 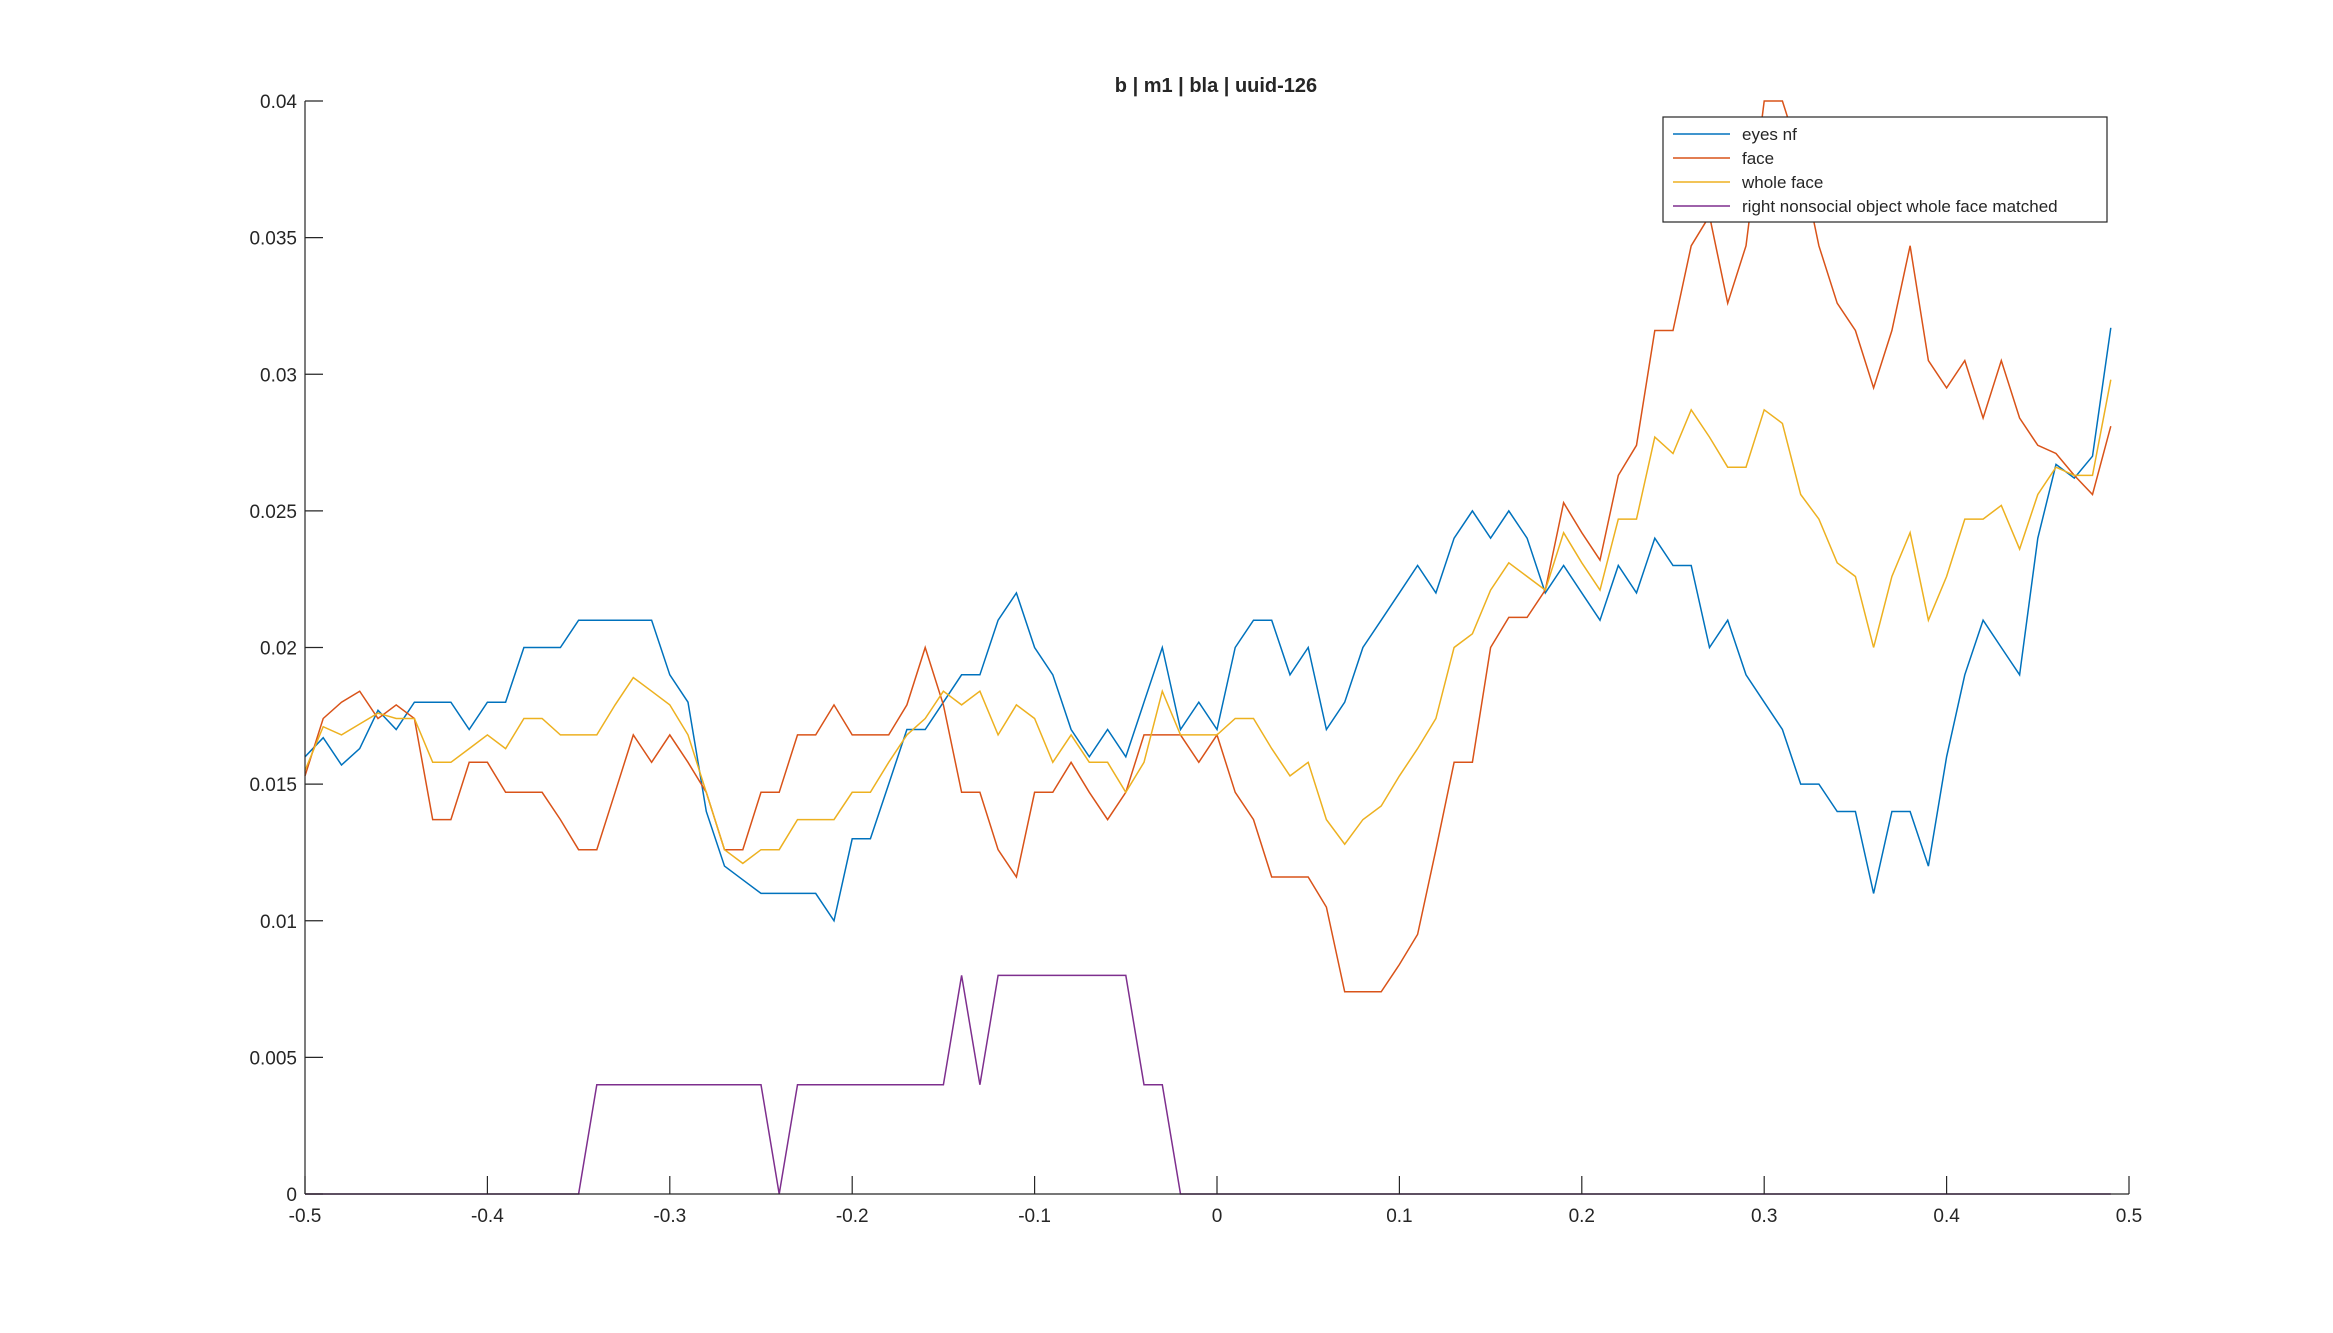 I want to click on chart-title: b | m1 | bla | uuid-126, so click(x=1216, y=86).